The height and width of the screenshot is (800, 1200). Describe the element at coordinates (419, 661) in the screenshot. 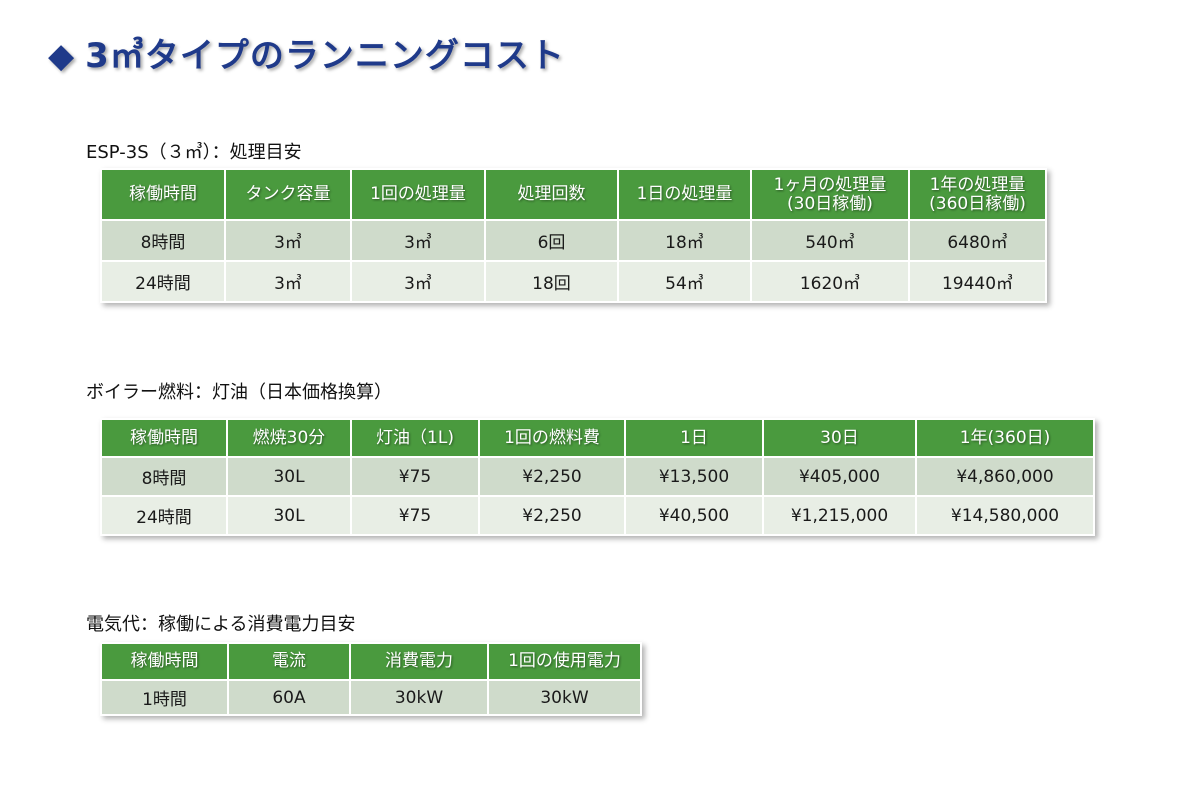

I see `header-cell: 消費電力` at that location.